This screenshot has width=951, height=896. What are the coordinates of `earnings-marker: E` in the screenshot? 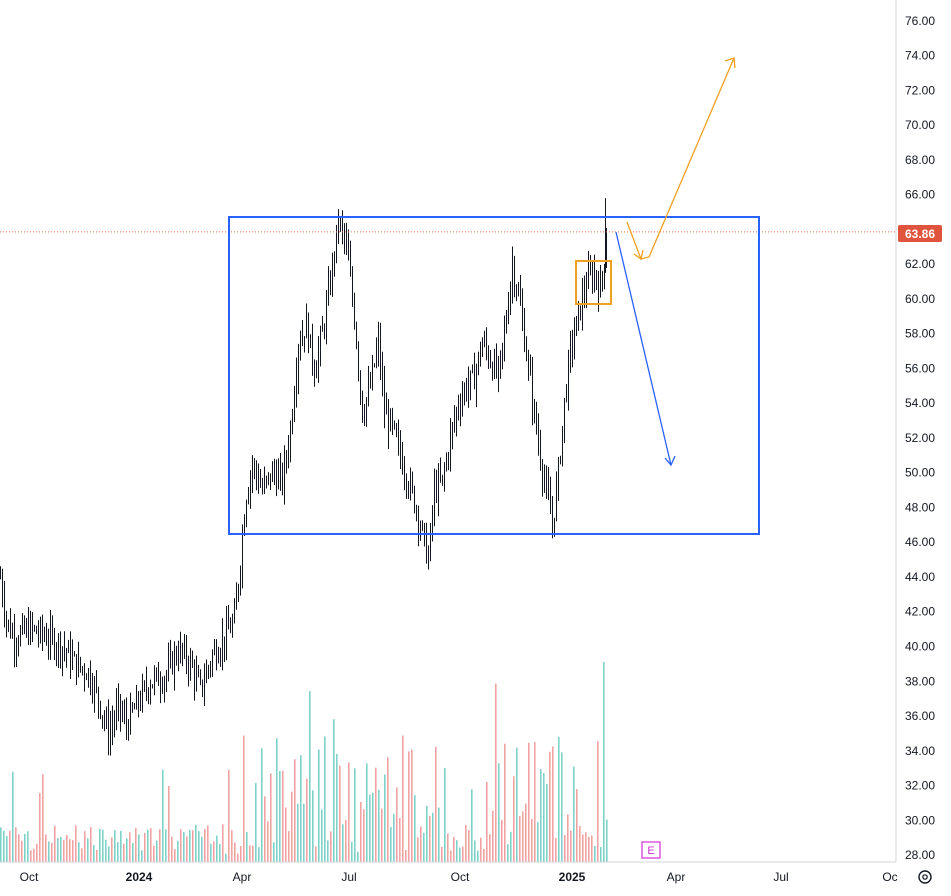 It's located at (651, 850).